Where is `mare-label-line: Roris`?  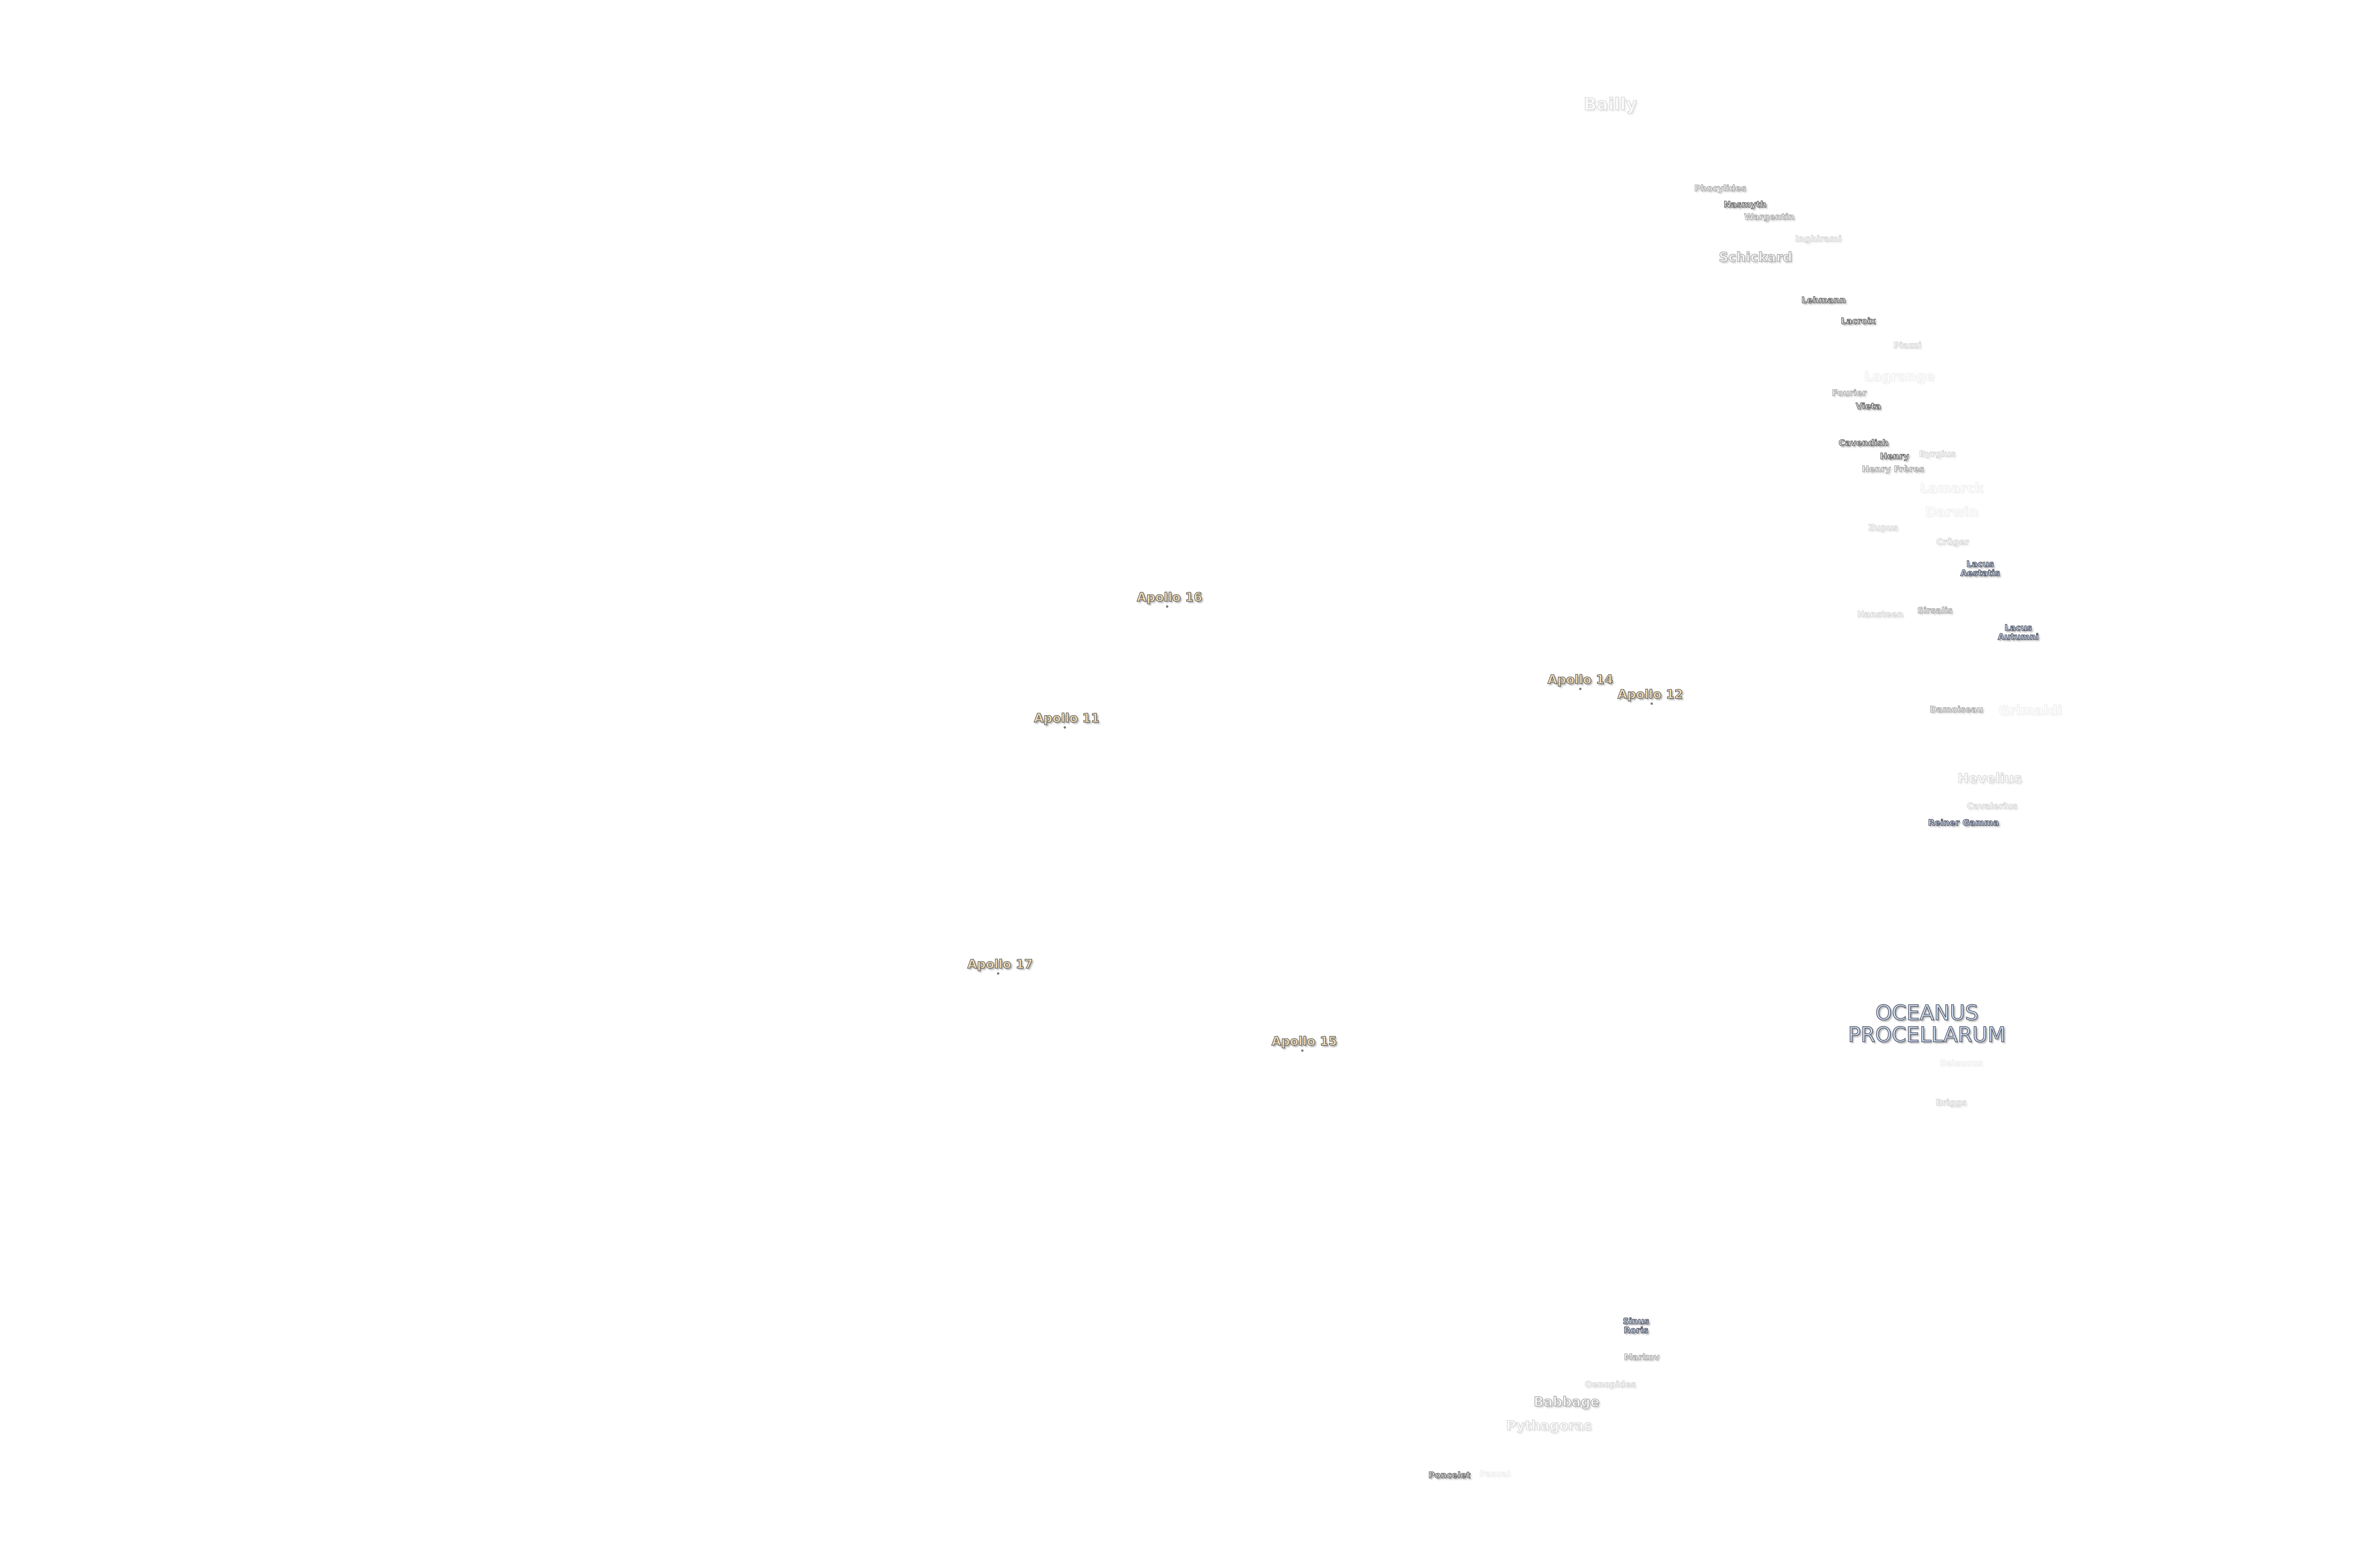 mare-label-line: Roris is located at coordinates (1635, 1330).